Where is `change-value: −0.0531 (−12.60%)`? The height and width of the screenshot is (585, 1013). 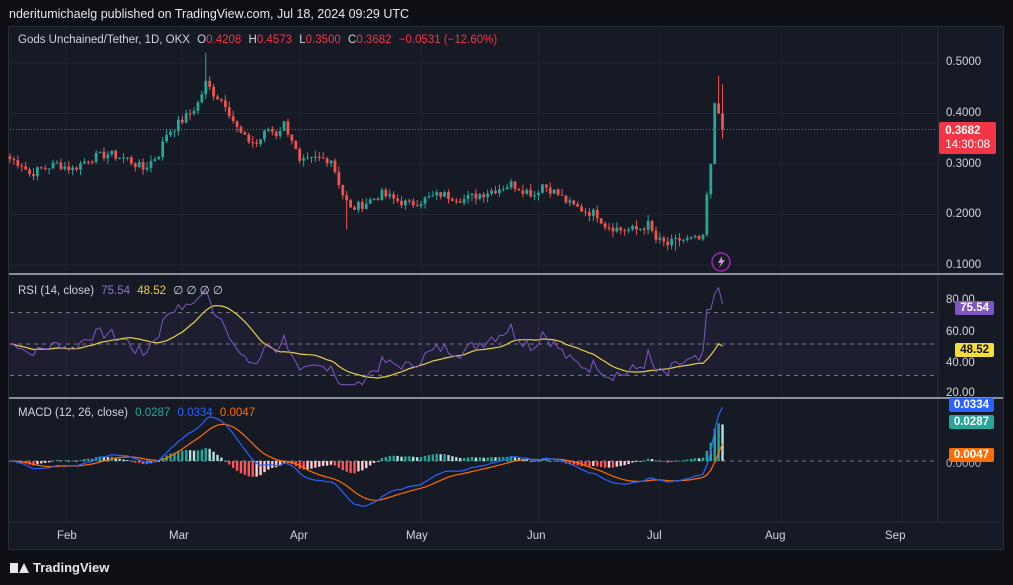 change-value: −0.0531 (−12.60%) is located at coordinates (448, 40).